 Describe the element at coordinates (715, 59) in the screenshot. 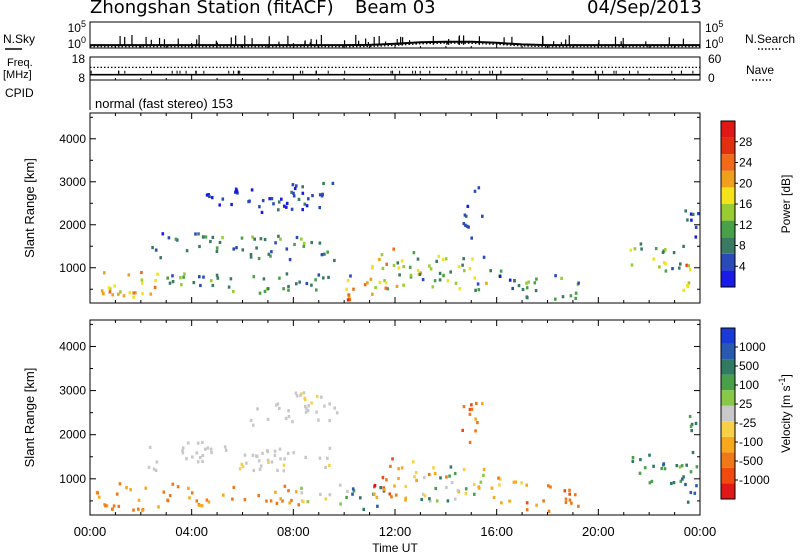

I see `nave-tick-top: 60` at that location.